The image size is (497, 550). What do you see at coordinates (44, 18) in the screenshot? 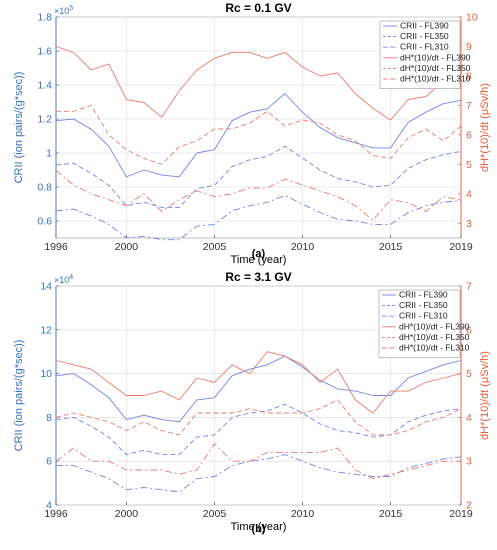
I see `left-tick-label: 1.8` at bounding box center [44, 18].